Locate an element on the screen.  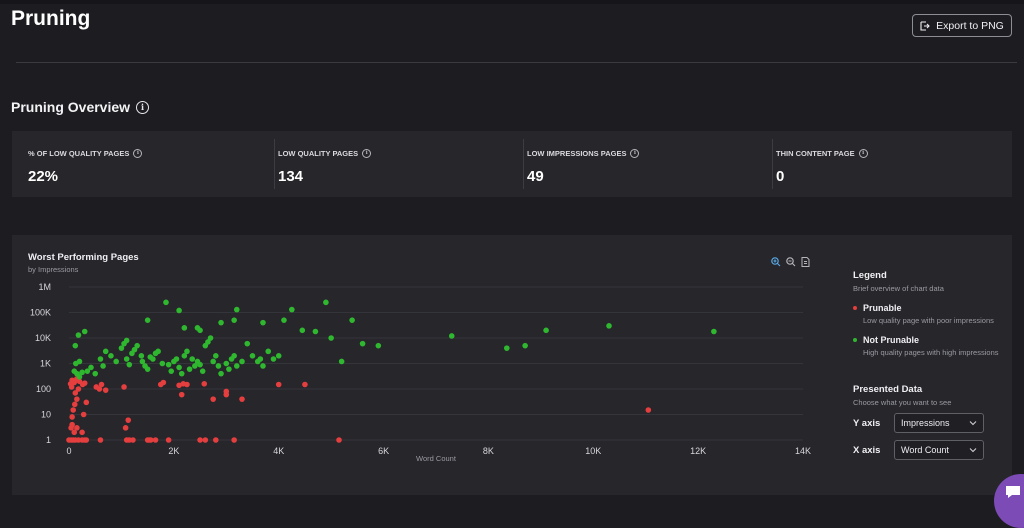
y-axis-select: Impressions is located at coordinates (939, 423).